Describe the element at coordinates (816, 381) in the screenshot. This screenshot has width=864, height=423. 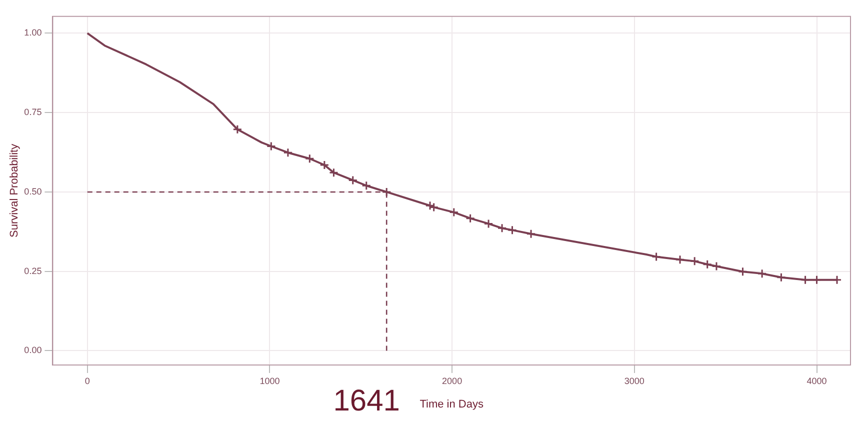
I see `x-tick-label: 4000` at that location.